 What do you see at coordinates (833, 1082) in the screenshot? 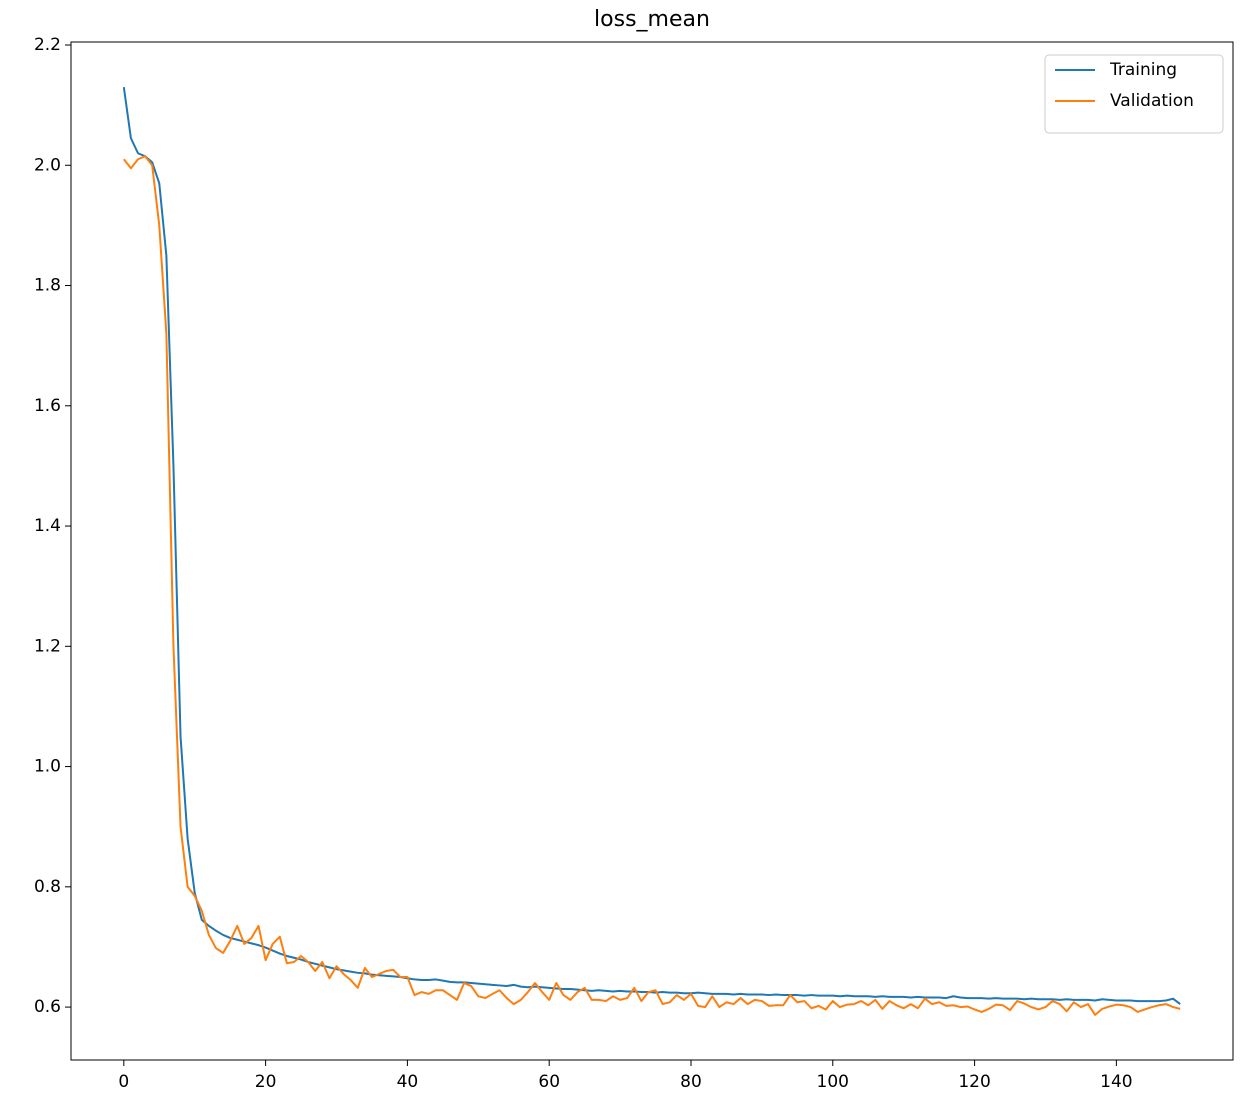
I see `x-tick-label: 100` at bounding box center [833, 1082].